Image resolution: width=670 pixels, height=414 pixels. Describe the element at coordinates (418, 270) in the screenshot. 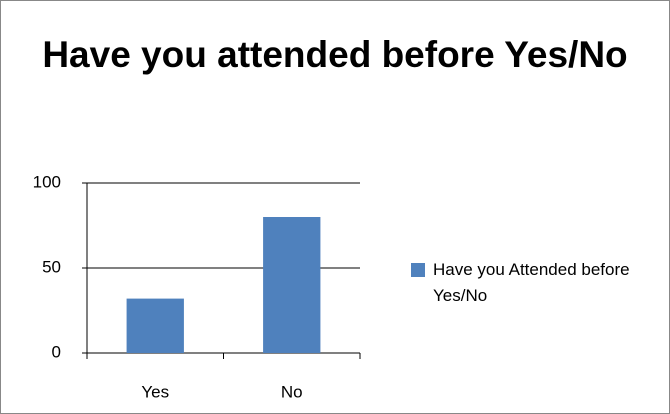

I see `legend-swatch` at that location.